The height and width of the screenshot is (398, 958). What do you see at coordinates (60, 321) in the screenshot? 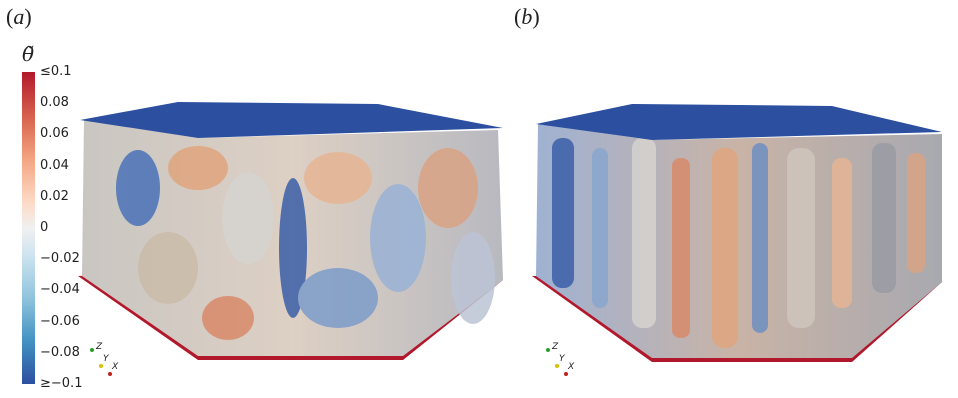
I see `colorbar-tick-label: −0.06` at bounding box center [60, 321].